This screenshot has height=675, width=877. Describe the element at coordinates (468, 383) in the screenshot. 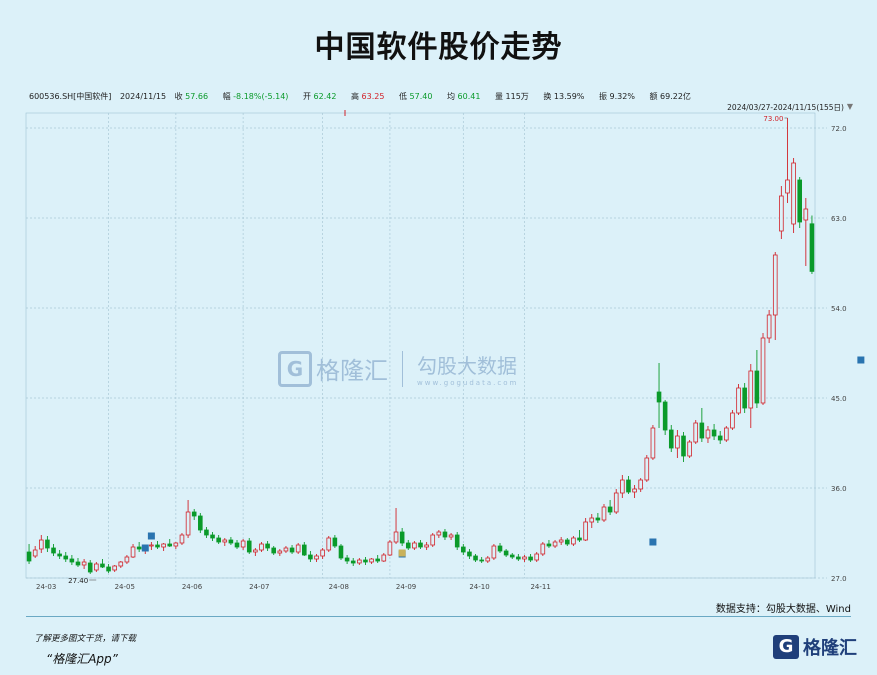

I see `watermark-url: www.gogudata.com` at that location.